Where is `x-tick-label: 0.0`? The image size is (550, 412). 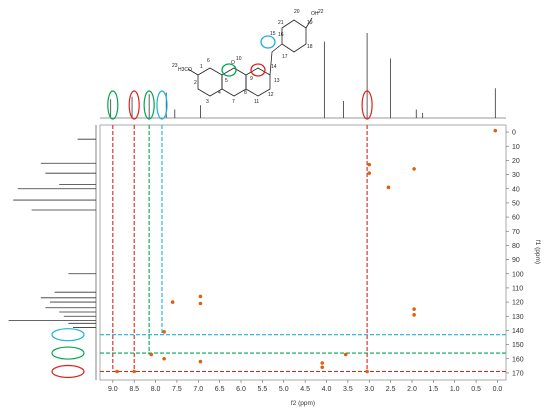 x-tick-label: 0.0 is located at coordinates (498, 389).